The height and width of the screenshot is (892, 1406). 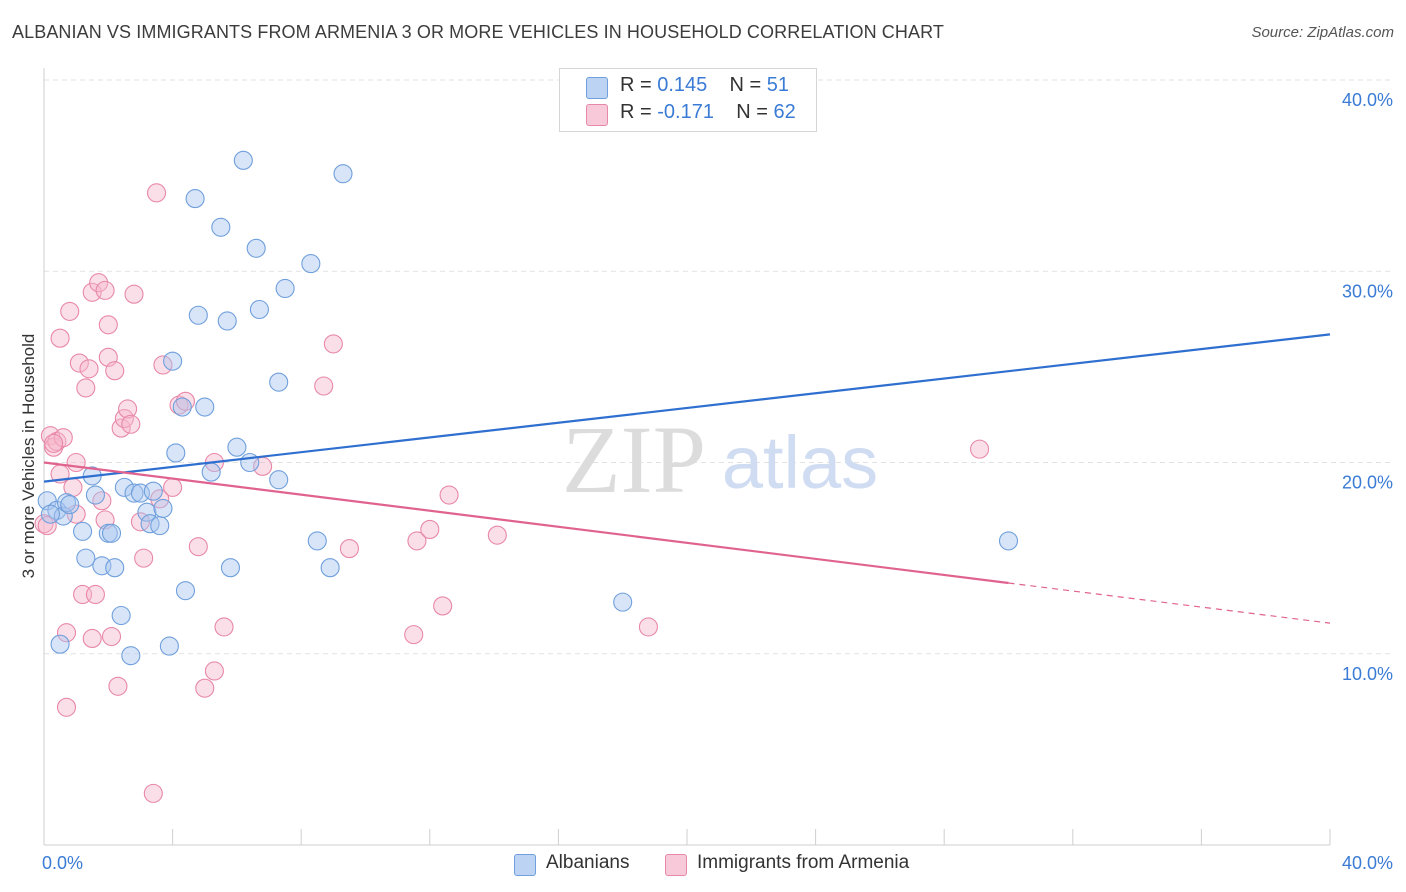 I want to click on x-tick-label: 40.0%, so click(x=1367, y=863).